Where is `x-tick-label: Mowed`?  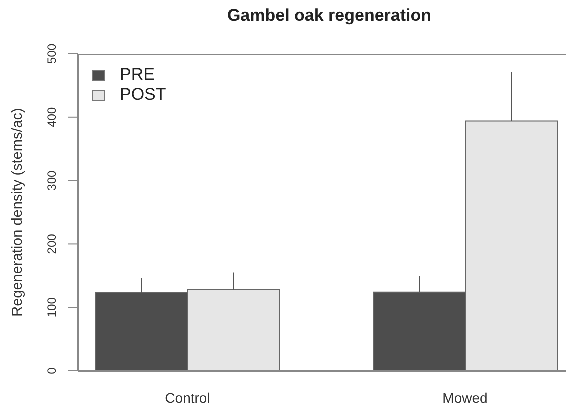 x-tick-label: Mowed is located at coordinates (465, 398).